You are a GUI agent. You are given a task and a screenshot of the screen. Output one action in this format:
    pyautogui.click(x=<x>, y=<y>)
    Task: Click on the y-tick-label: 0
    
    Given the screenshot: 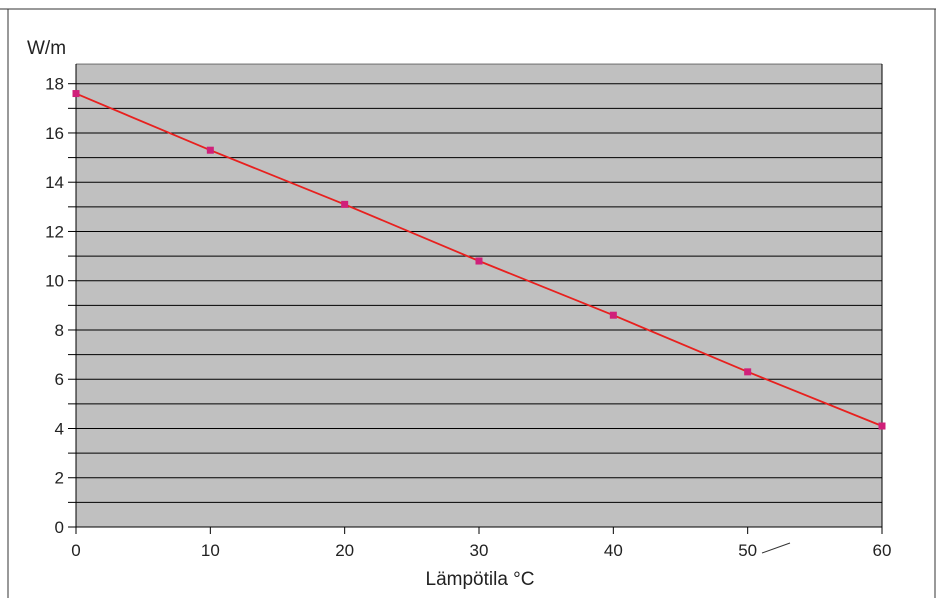 What is the action you would take?
    pyautogui.click(x=59, y=527)
    